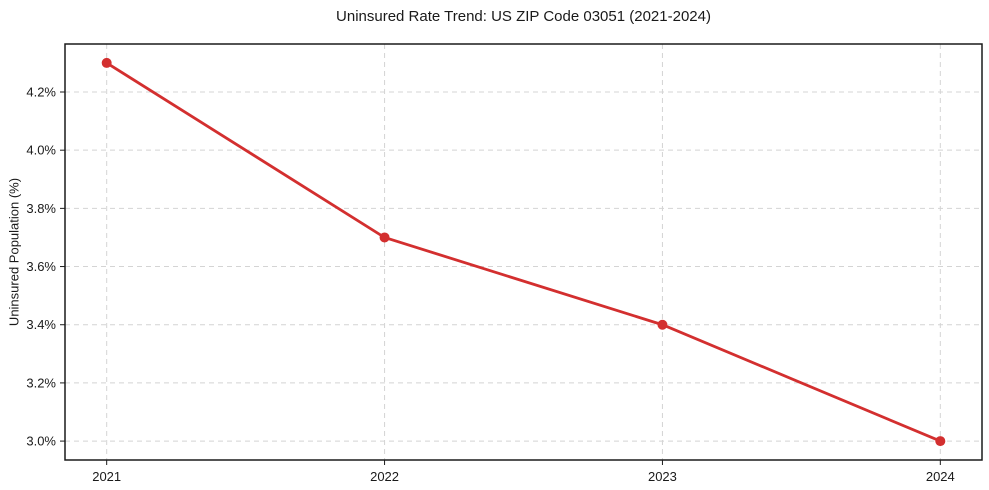  Describe the element at coordinates (41, 150) in the screenshot. I see `y-tick-label: 4.0%` at that location.